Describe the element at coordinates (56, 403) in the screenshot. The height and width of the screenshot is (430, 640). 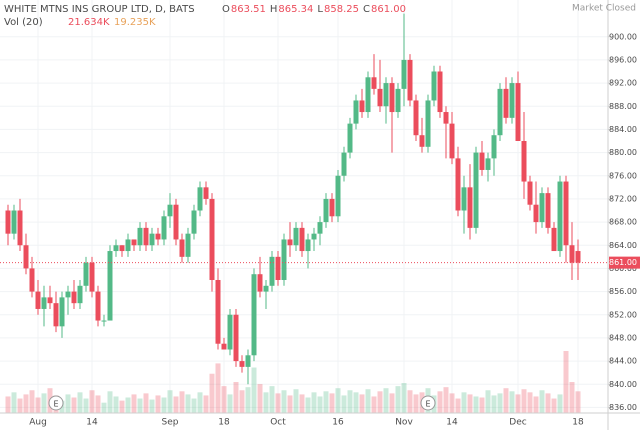
I see `event-marker` at that location.